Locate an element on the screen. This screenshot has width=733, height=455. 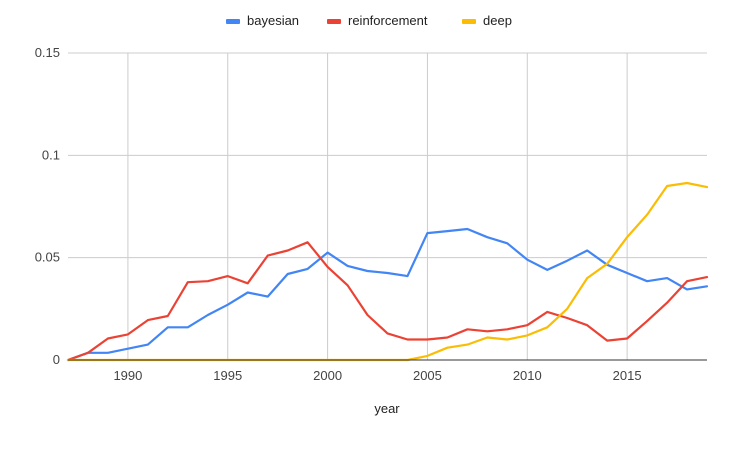
y-tick-label: 0.05 is located at coordinates (47, 257).